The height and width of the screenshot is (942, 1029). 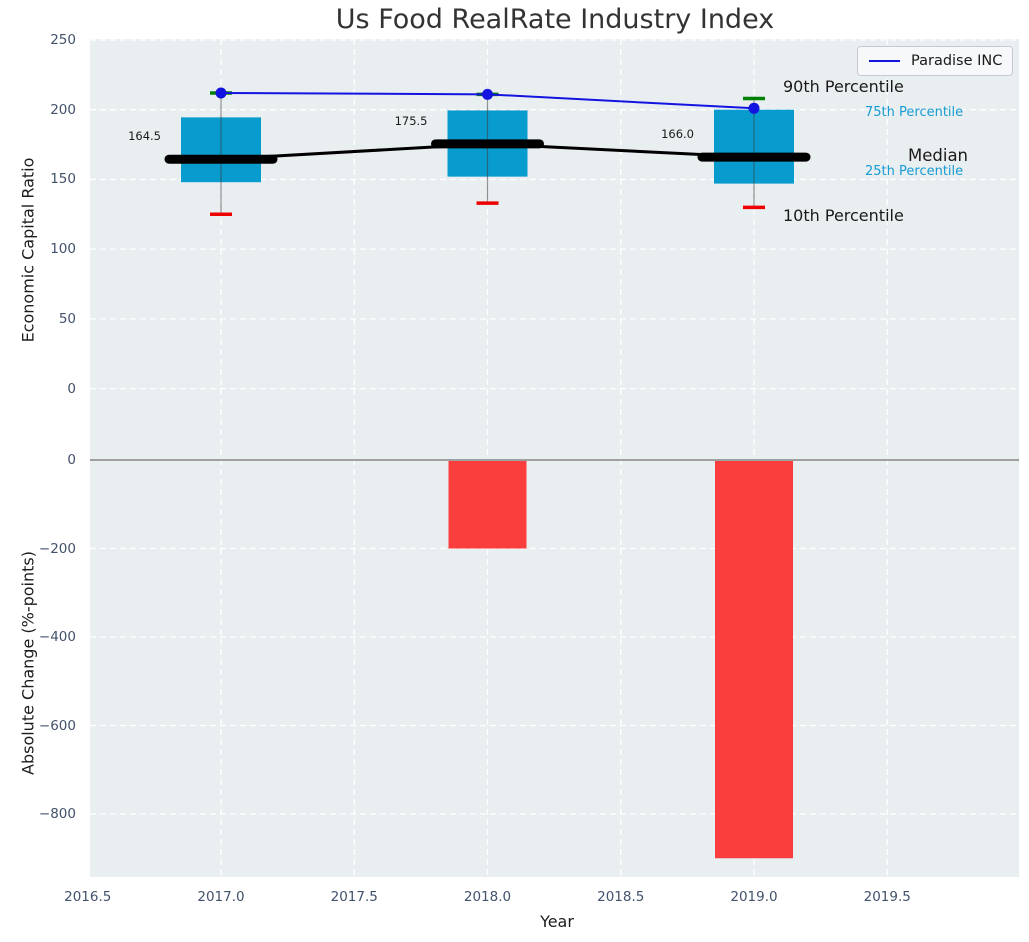 I want to click on median-value-label: 175.5, so click(x=411, y=120).